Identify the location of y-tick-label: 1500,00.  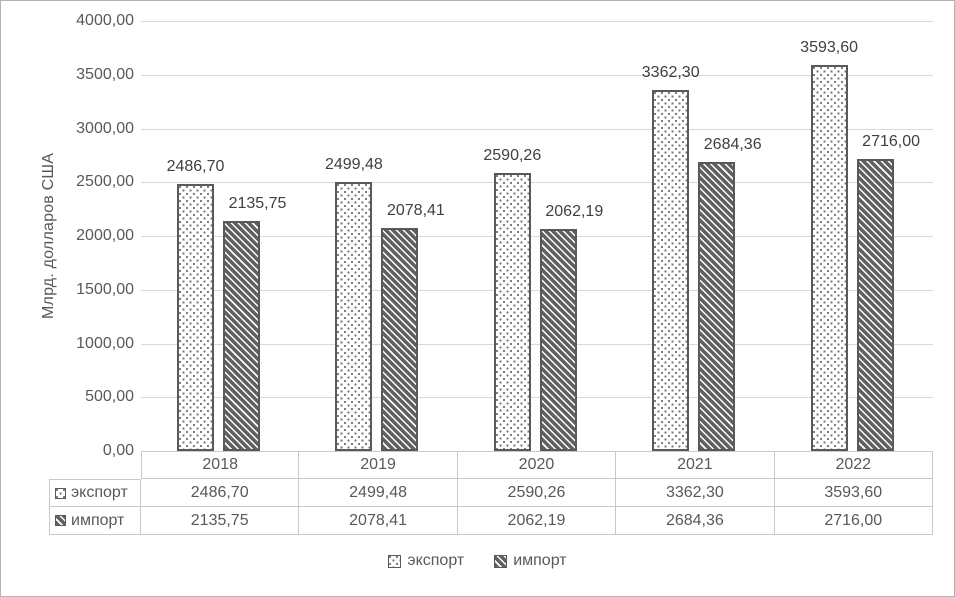
(105, 289).